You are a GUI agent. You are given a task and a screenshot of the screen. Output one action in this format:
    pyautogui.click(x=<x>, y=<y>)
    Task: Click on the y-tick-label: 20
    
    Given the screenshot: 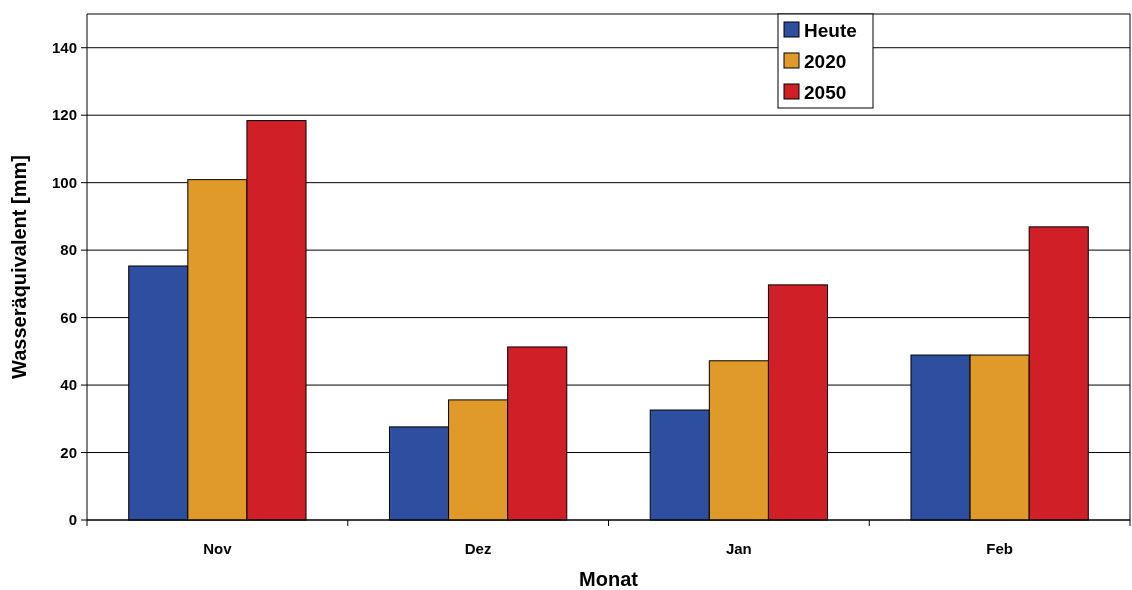 What is the action you would take?
    pyautogui.click(x=68, y=452)
    